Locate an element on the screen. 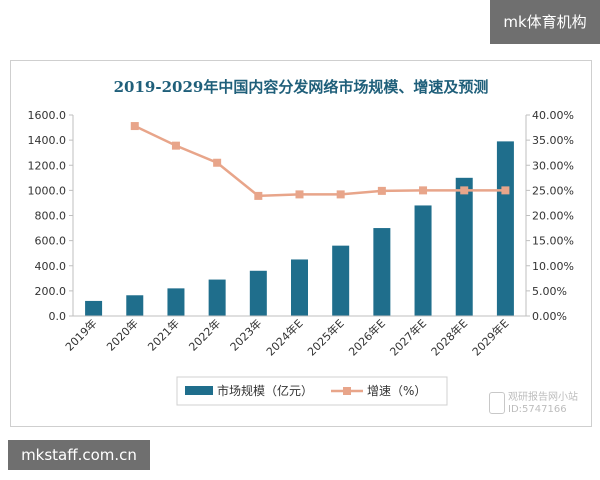 The height and width of the screenshot is (480, 600). y-right-tick-label: 35.00% is located at coordinates (553, 140).